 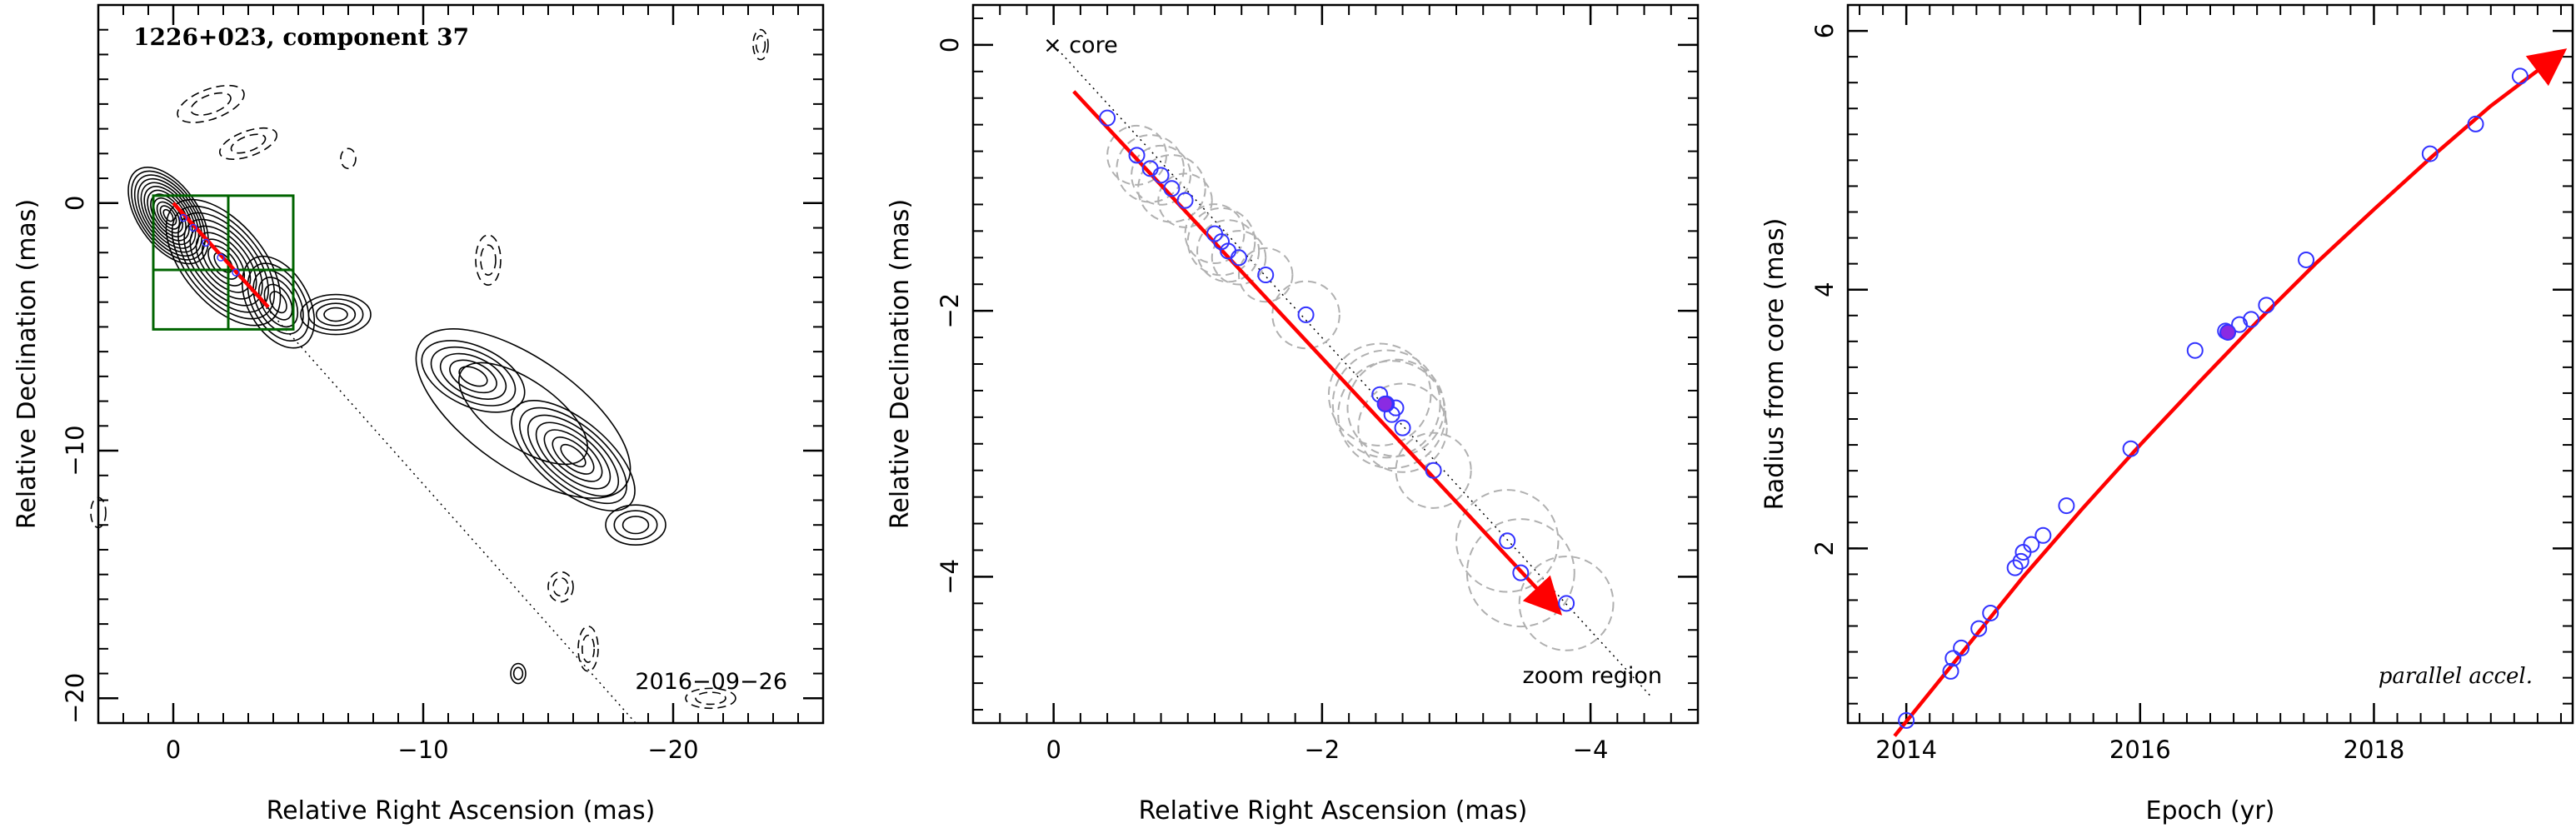 What do you see at coordinates (2456, 676) in the screenshot?
I see `panel3-note: parallel accel.` at bounding box center [2456, 676].